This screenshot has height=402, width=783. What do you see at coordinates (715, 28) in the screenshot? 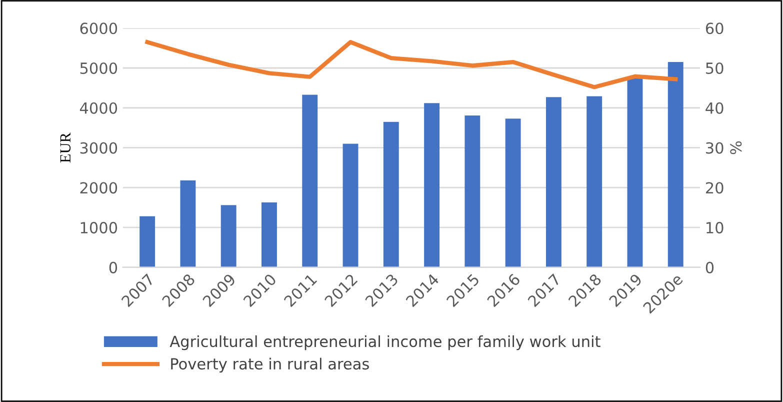
I see `y2-tick-label: 60` at bounding box center [715, 28].